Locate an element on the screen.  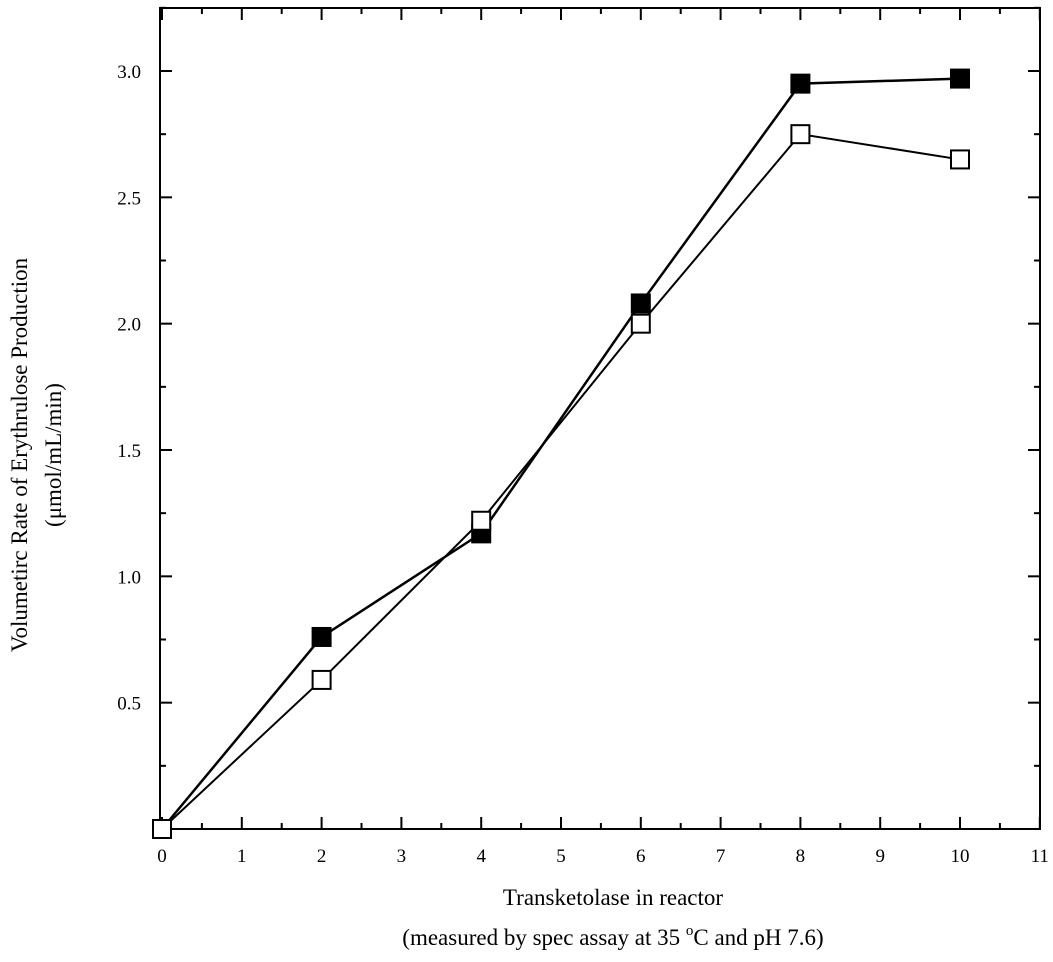
x-tick-label: 7 is located at coordinates (721, 856).